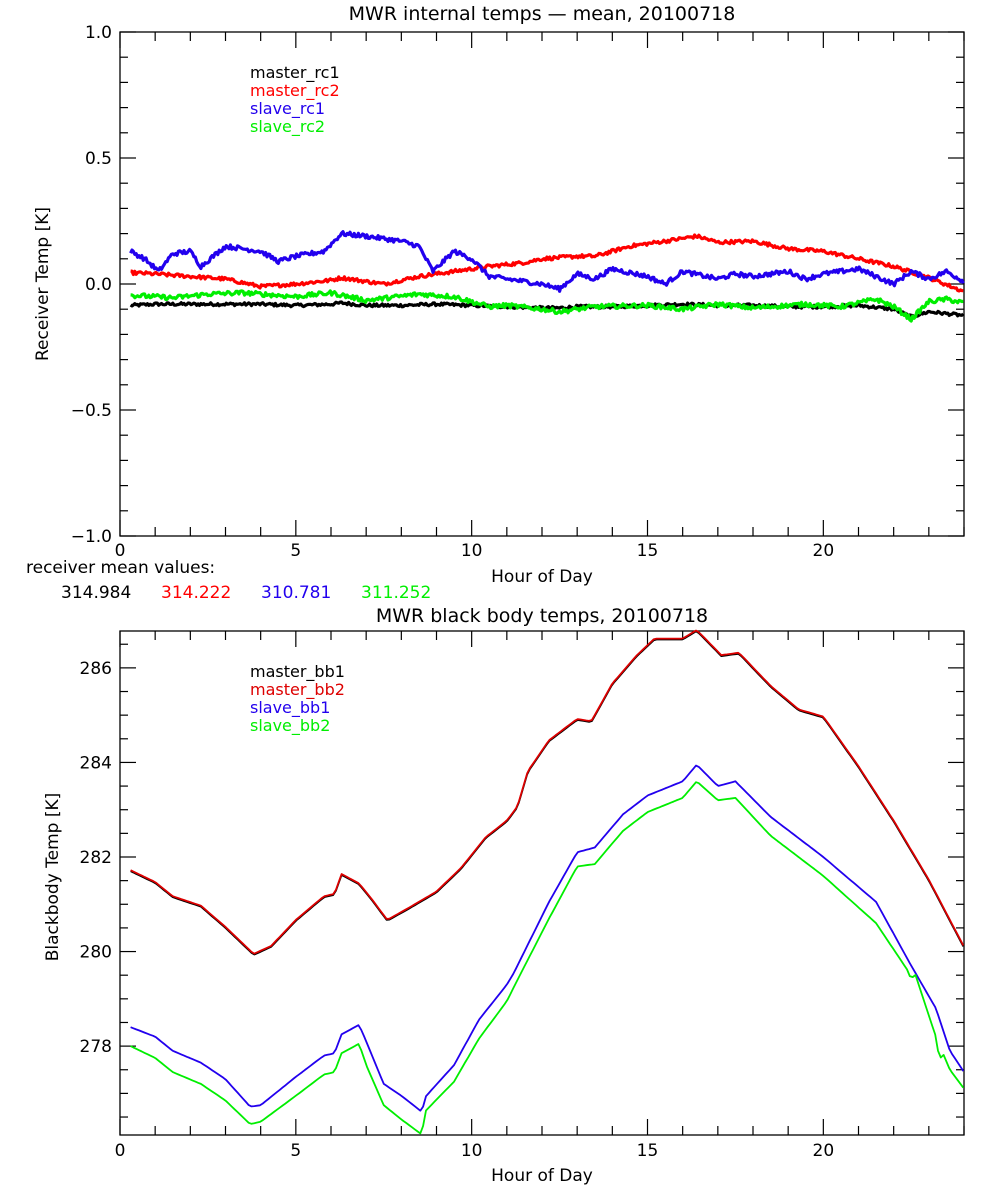 The width and height of the screenshot is (1000, 1200). I want to click on y-tick-label: 286, so click(96, 669).